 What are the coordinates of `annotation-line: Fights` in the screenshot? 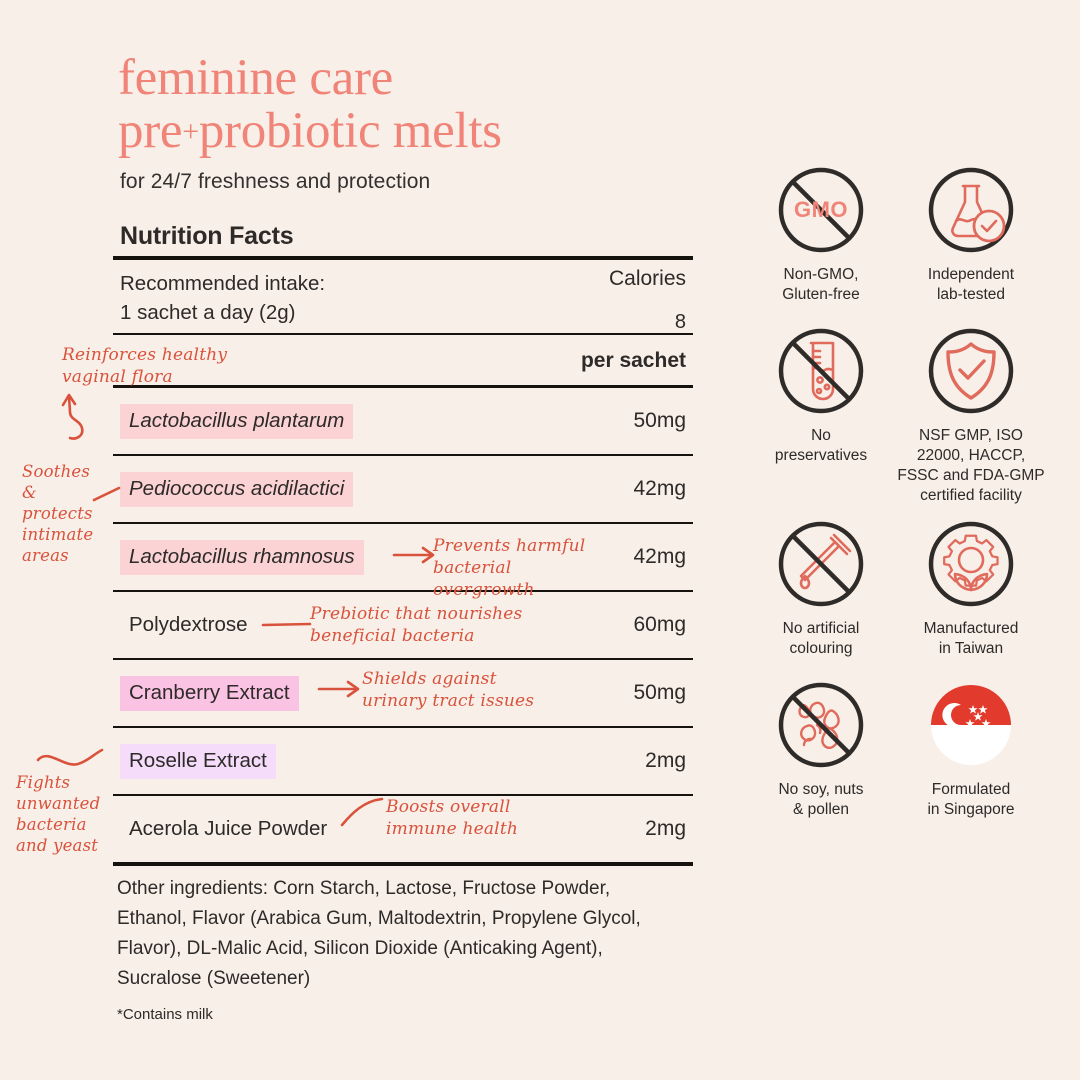 It's located at (43, 782).